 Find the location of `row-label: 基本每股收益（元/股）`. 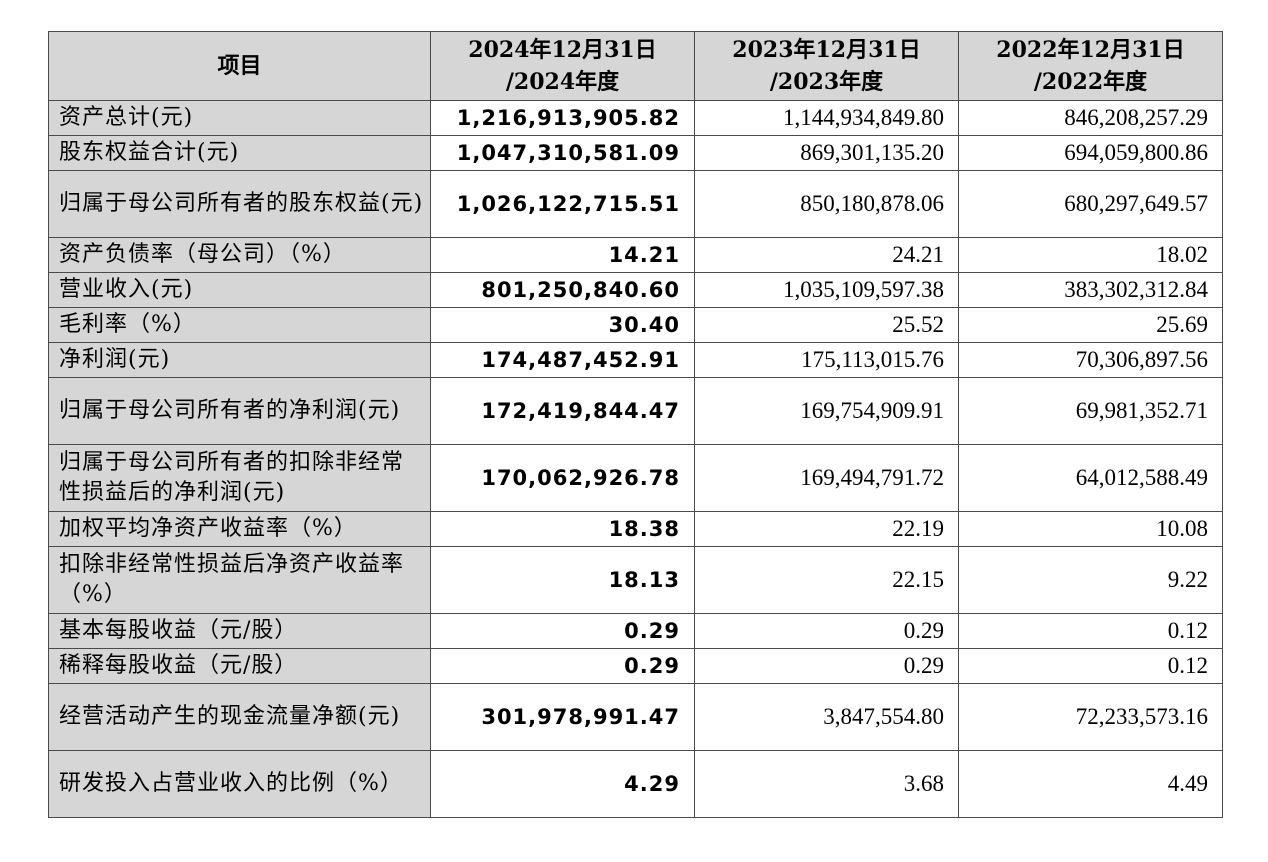

row-label: 基本每股收益（元/股） is located at coordinates (239, 631).